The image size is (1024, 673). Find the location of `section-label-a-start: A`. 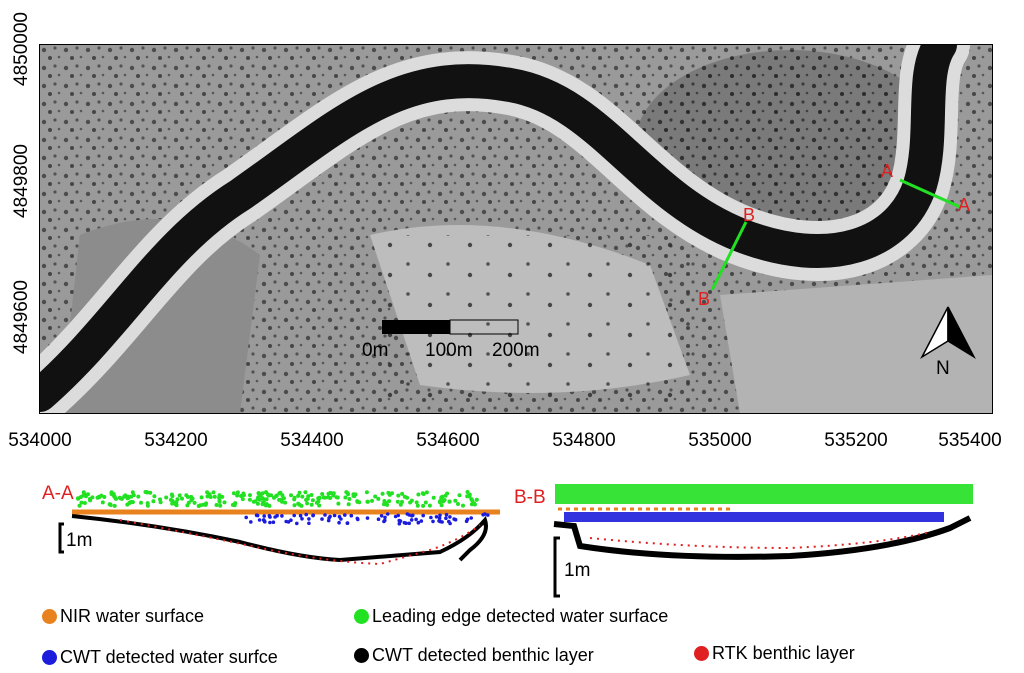

section-label-a-start: A is located at coordinates (887, 171).